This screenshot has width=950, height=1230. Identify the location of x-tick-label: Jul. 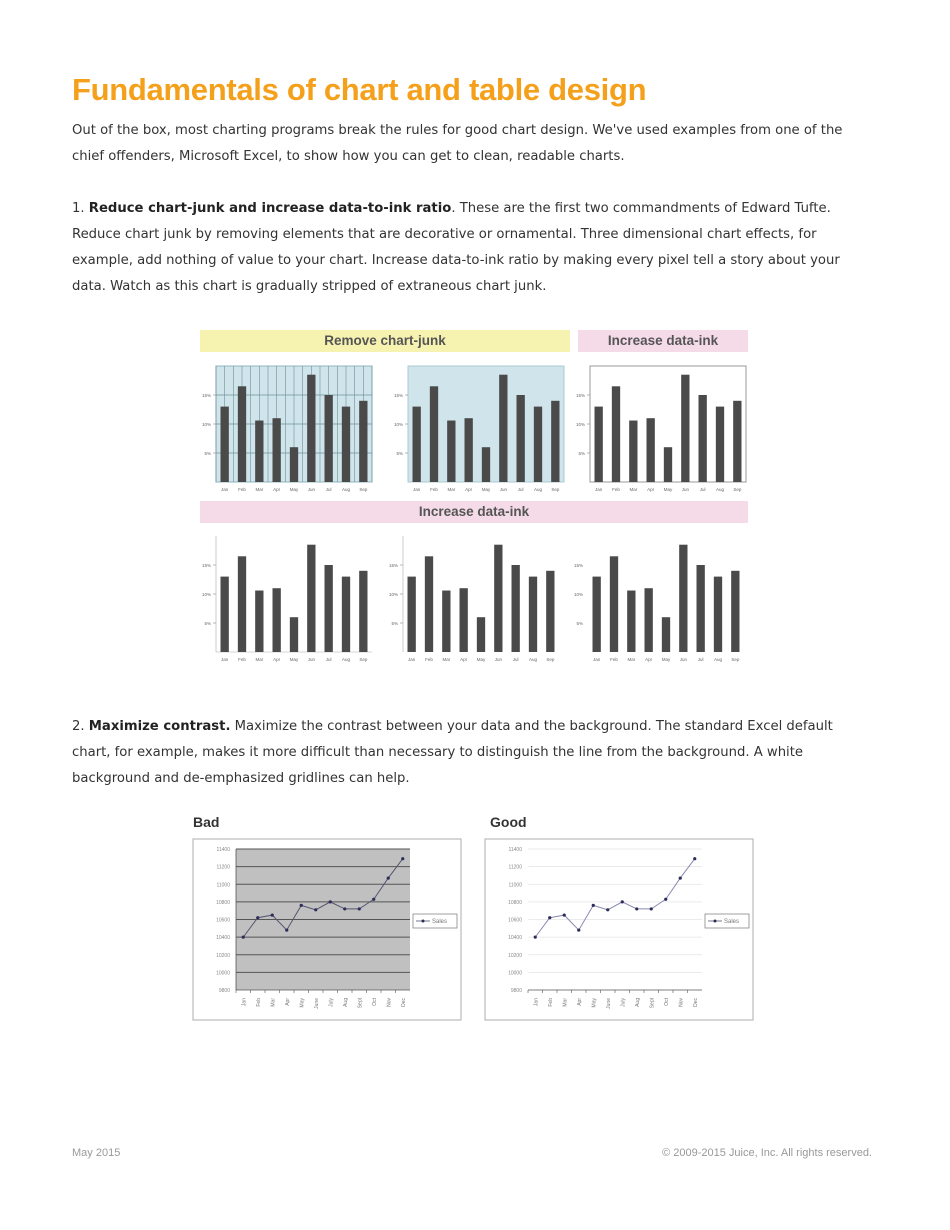
(701, 659).